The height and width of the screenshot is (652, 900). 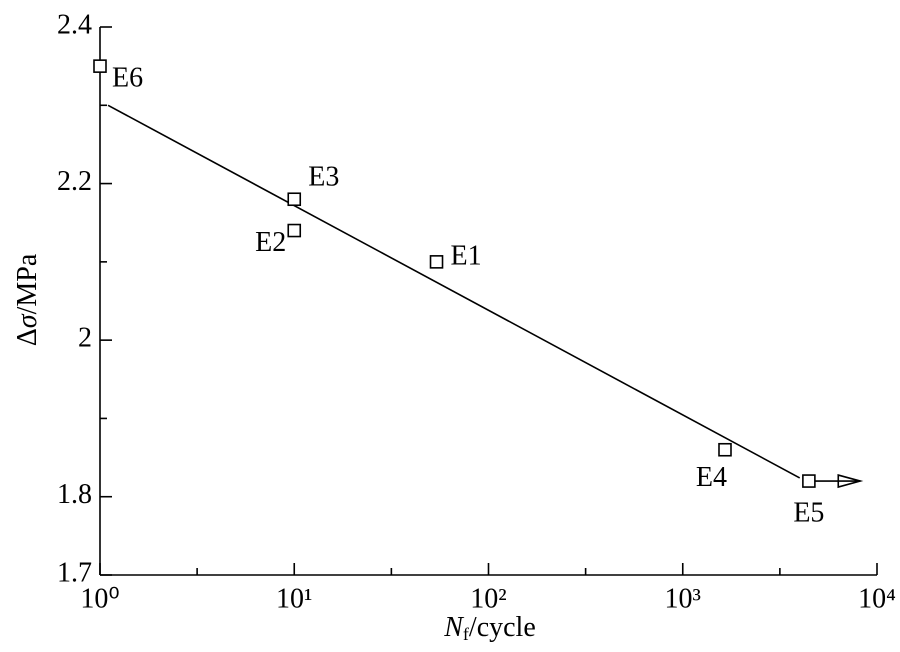 I want to click on point-label: E6, so click(x=127, y=78).